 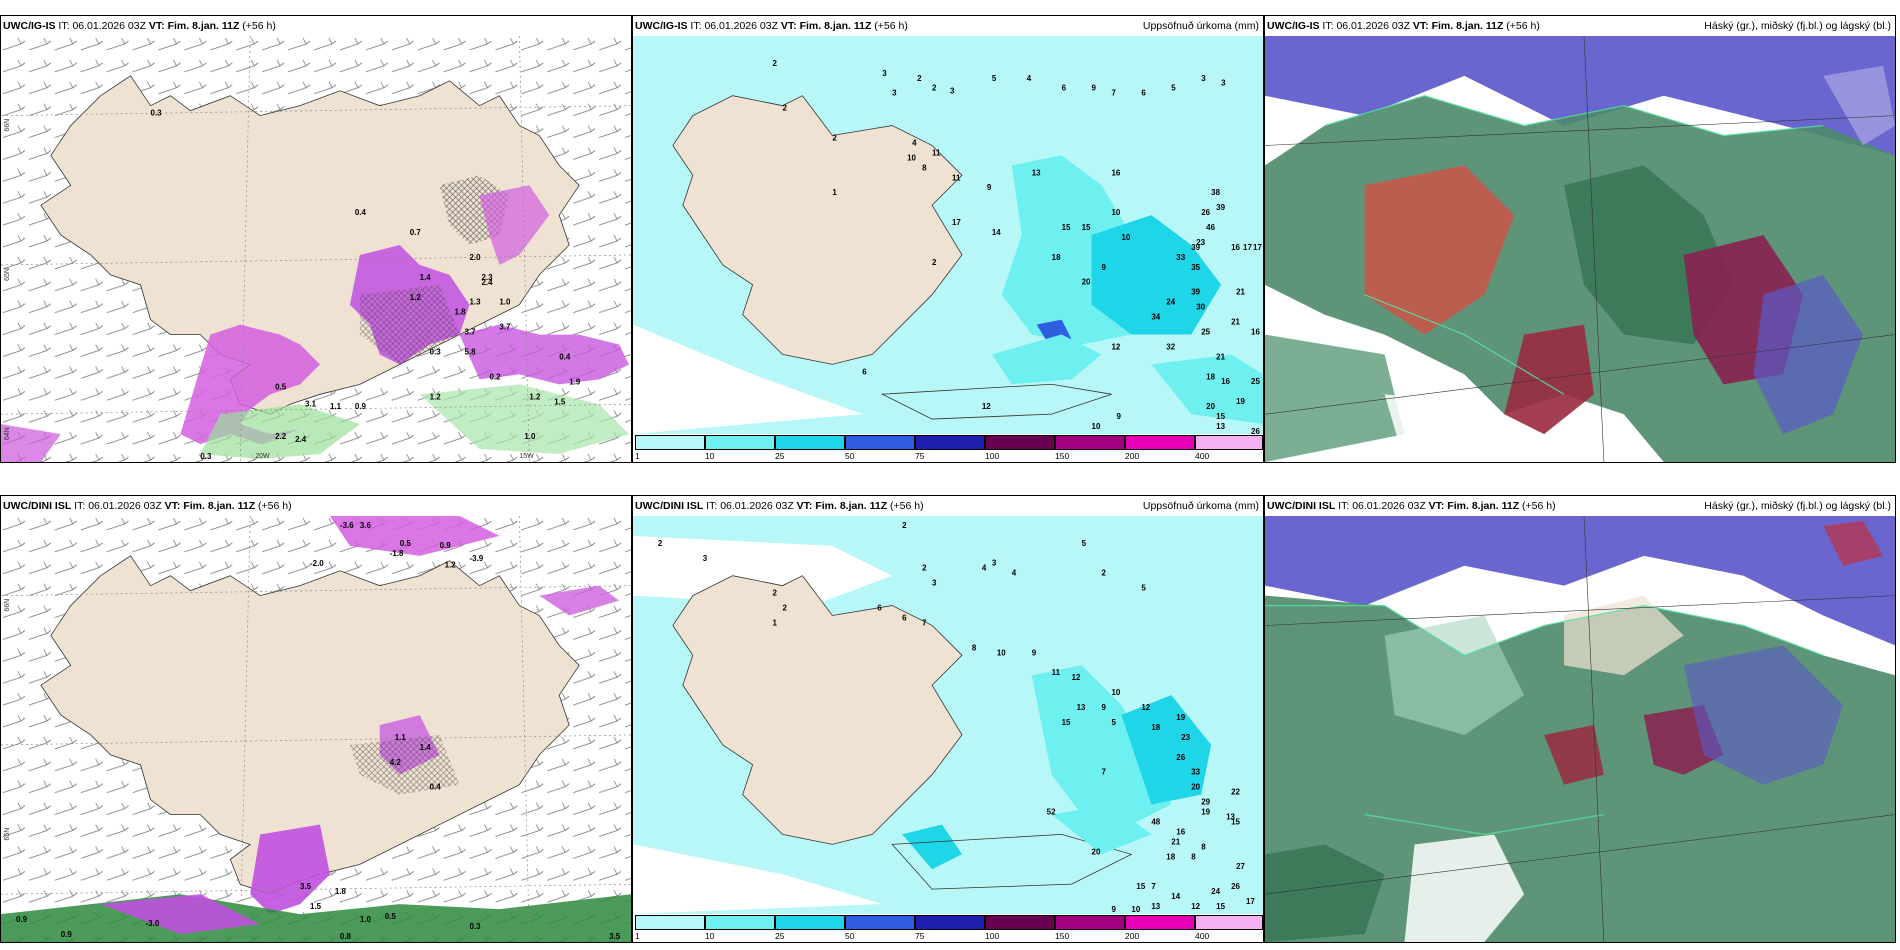 I want to click on svg-text: 35, so click(x=1195, y=267).